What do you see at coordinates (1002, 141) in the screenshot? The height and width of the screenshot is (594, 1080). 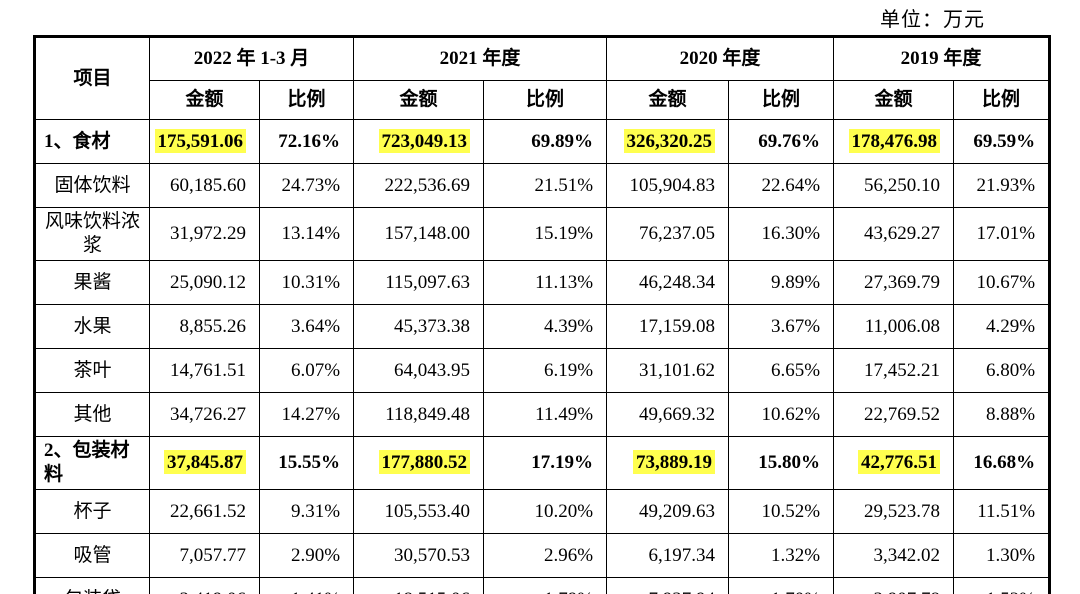 I see `ratio-cell: 69.59%` at bounding box center [1002, 141].